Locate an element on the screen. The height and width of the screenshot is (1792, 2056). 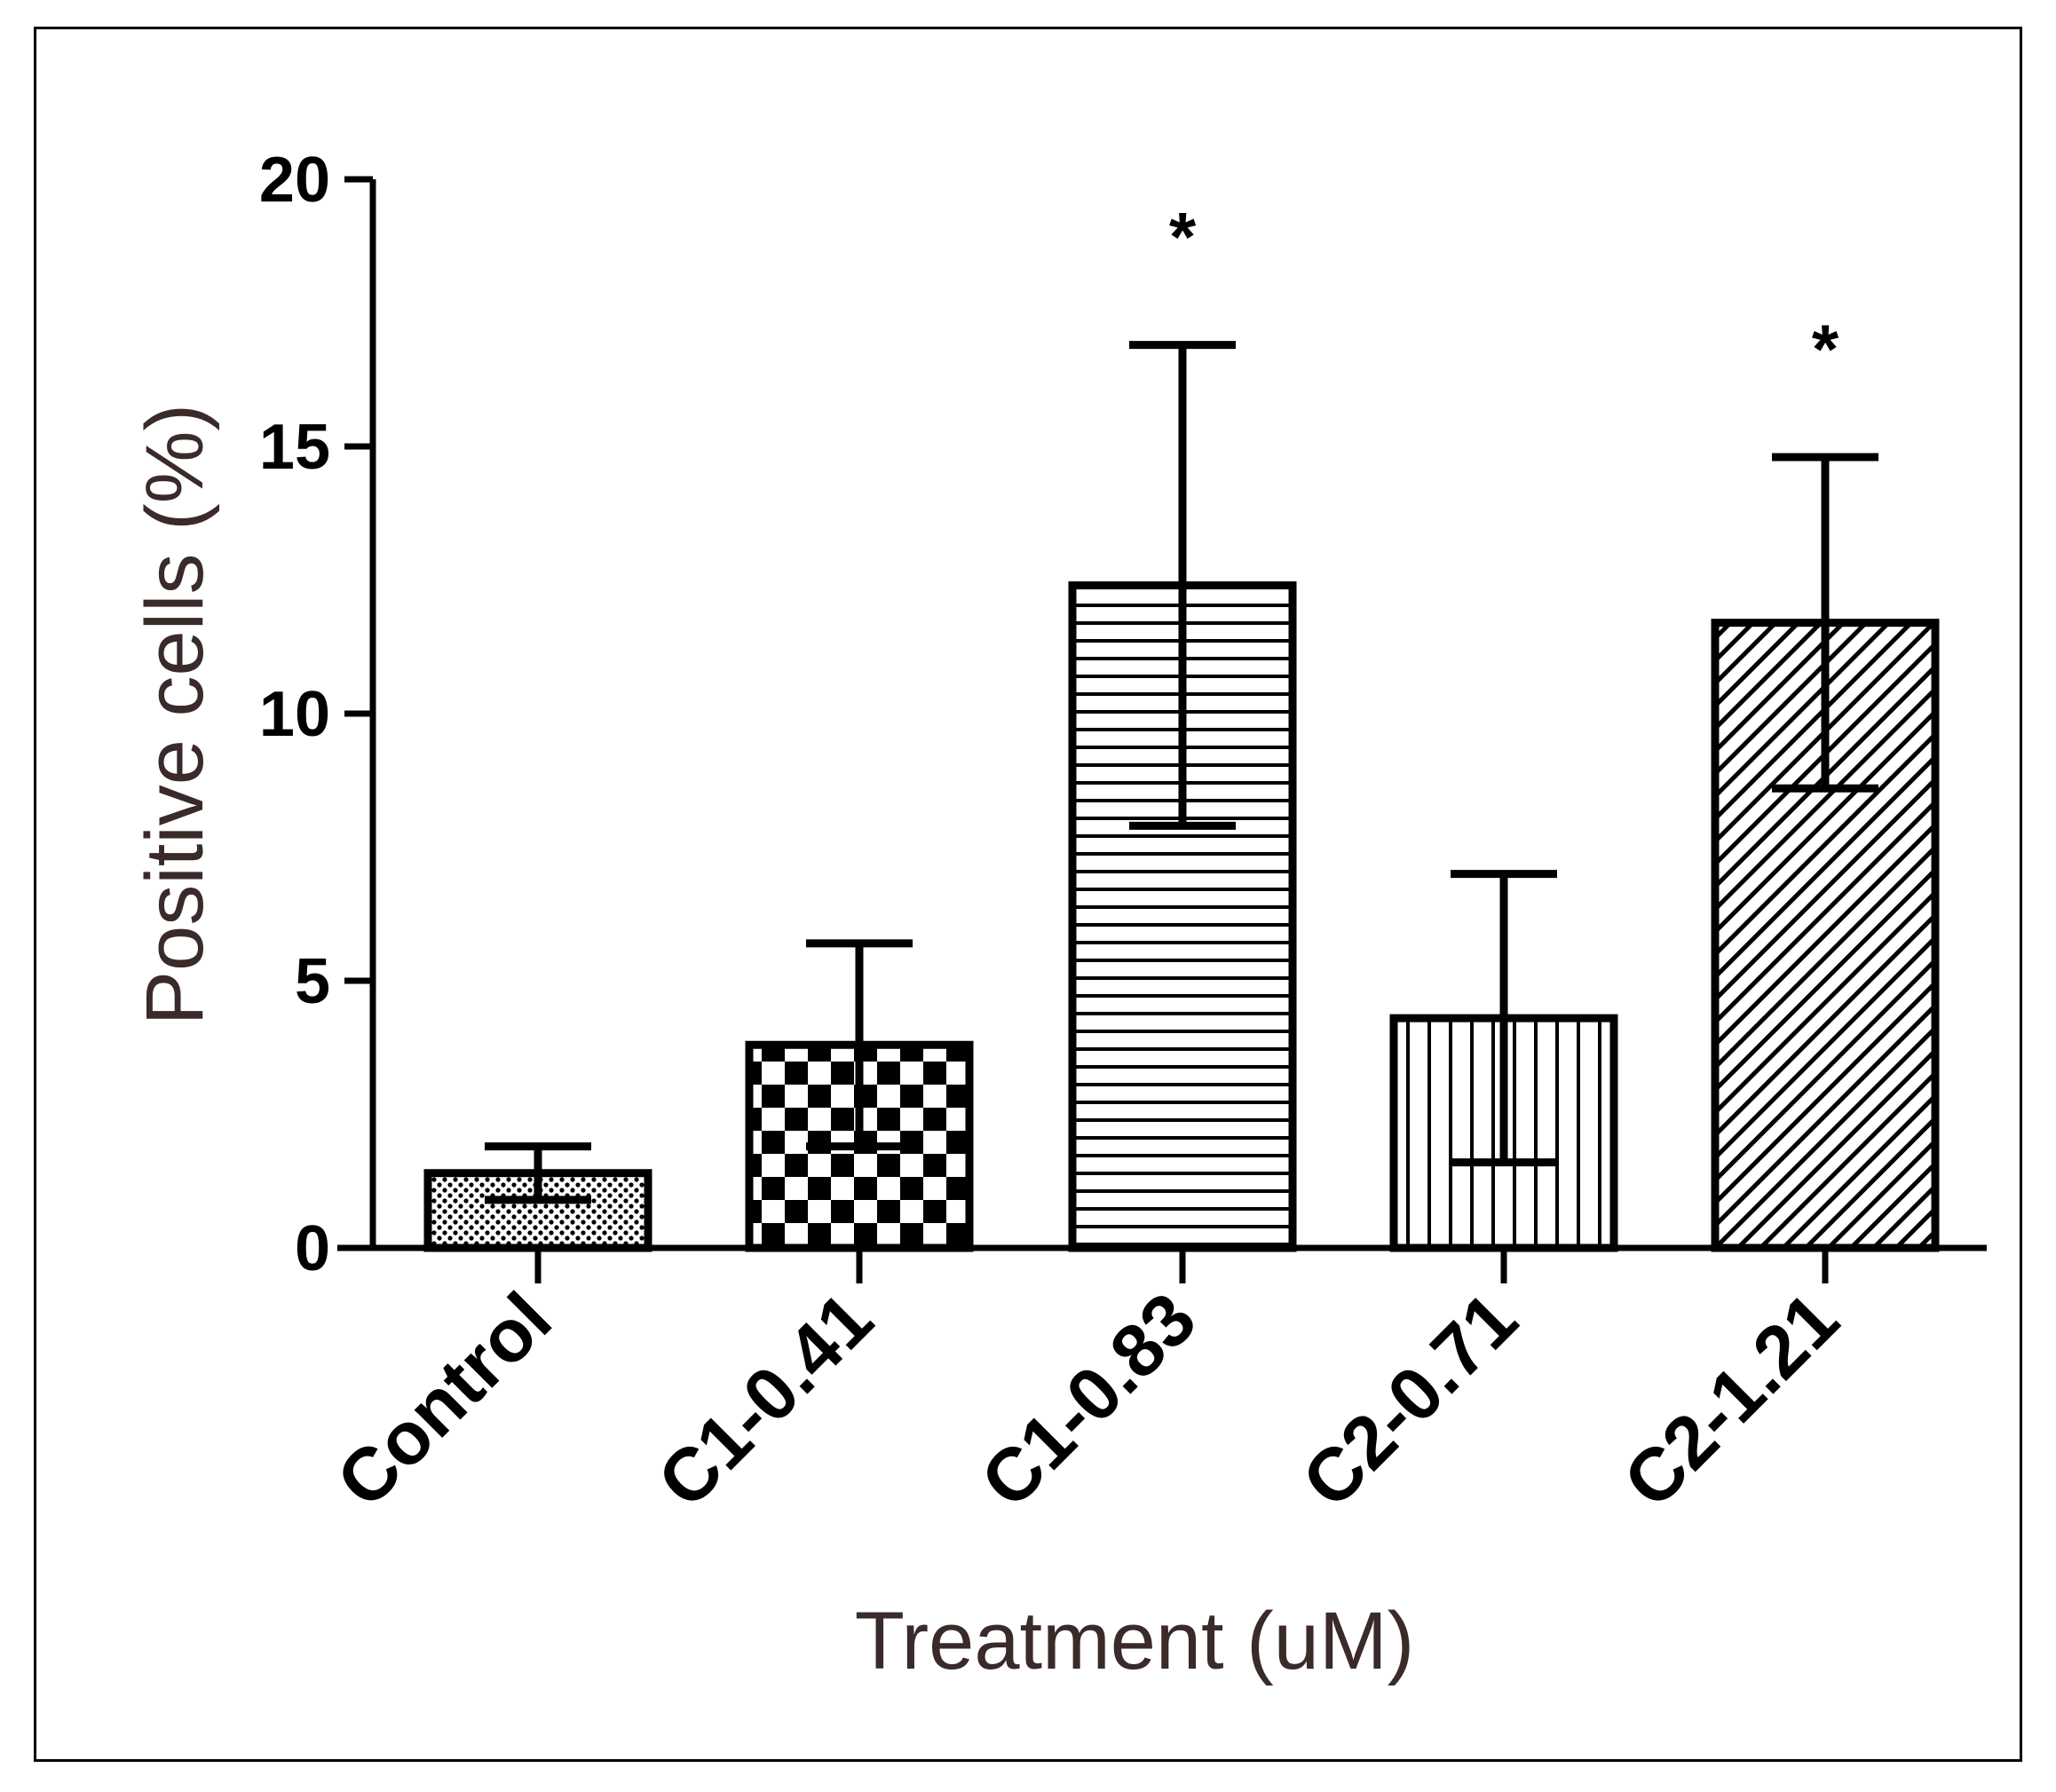
x-tick-label: C1-0.41 is located at coordinates (765, 1399).